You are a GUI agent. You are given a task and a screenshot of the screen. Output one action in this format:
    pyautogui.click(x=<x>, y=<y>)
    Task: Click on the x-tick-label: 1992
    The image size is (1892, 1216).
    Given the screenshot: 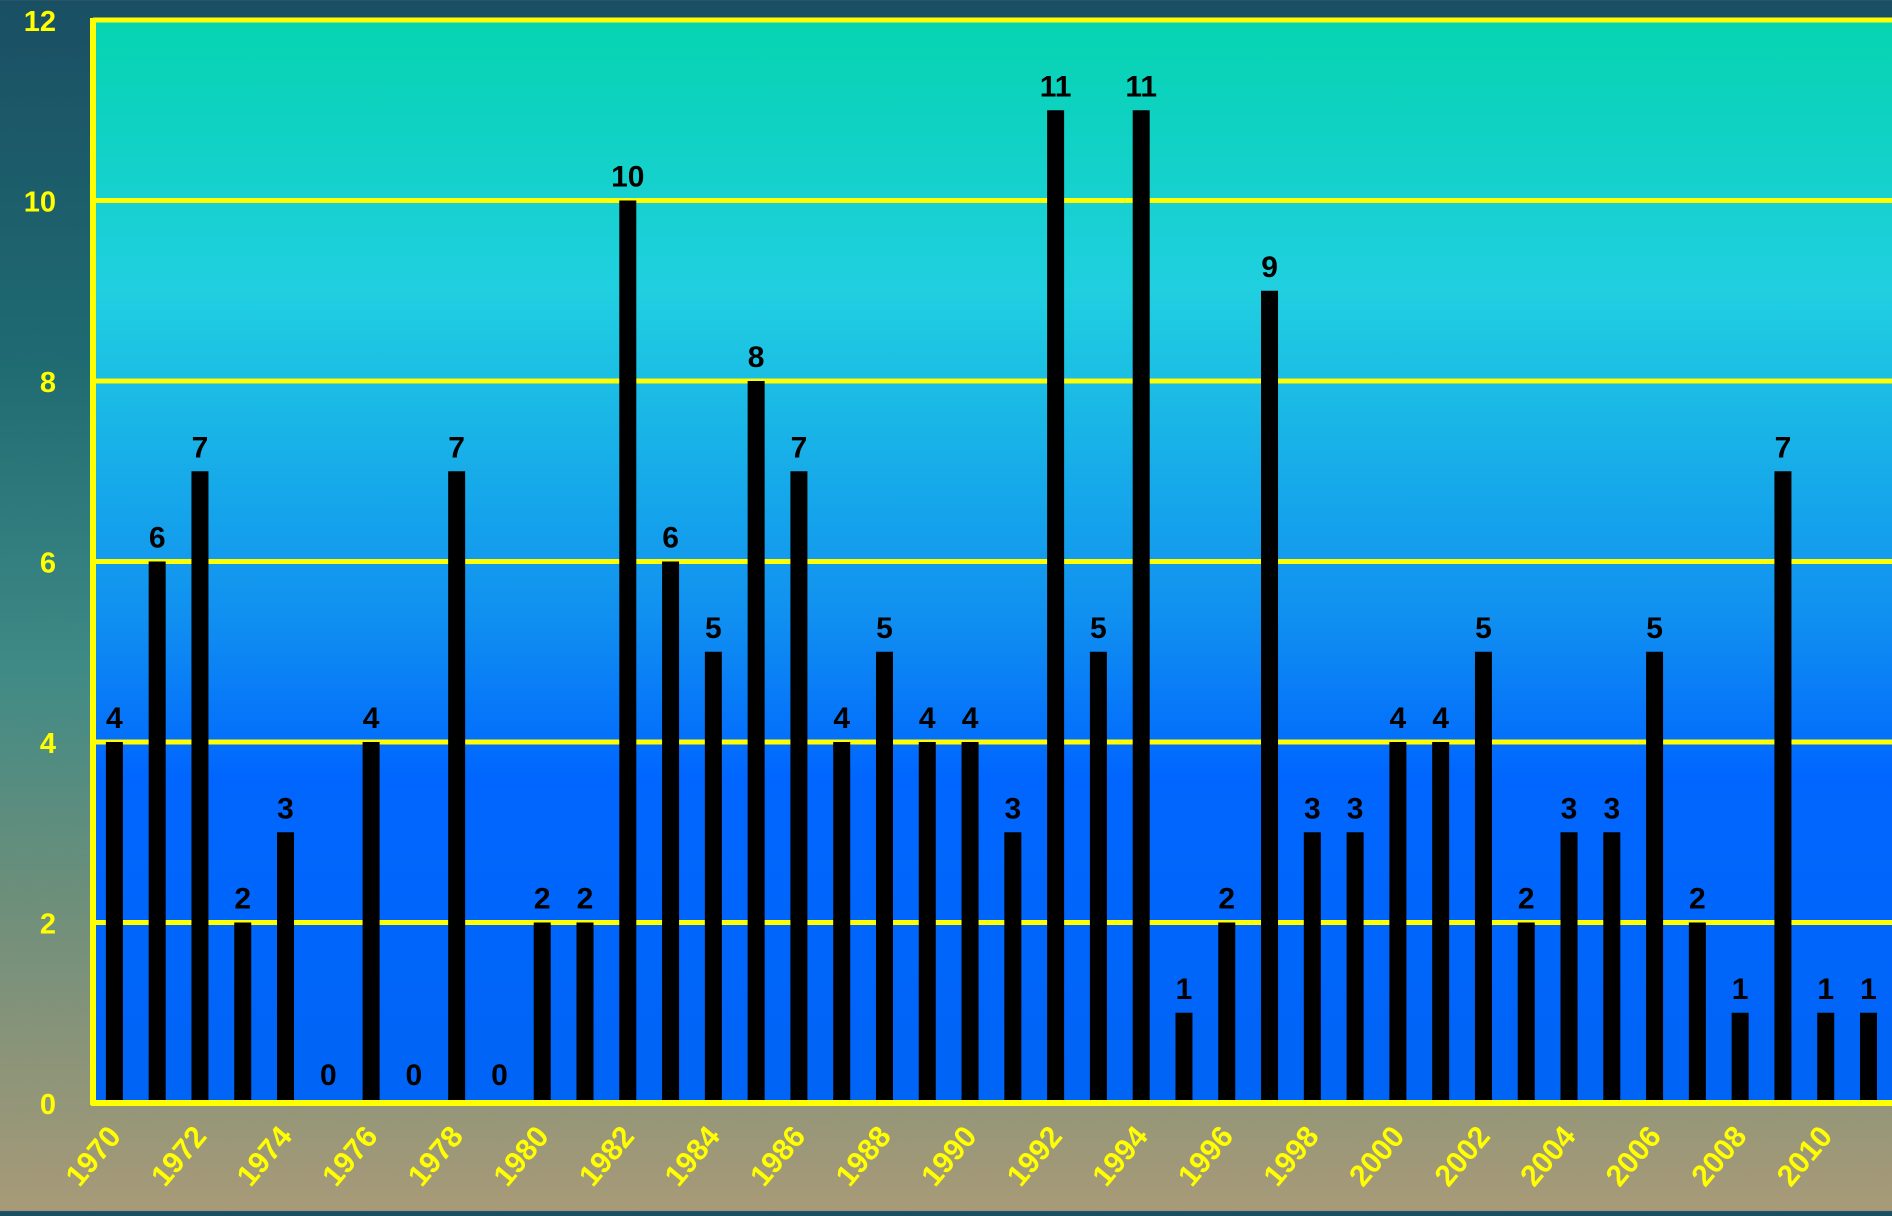 What is the action you would take?
    pyautogui.click(x=1035, y=1156)
    